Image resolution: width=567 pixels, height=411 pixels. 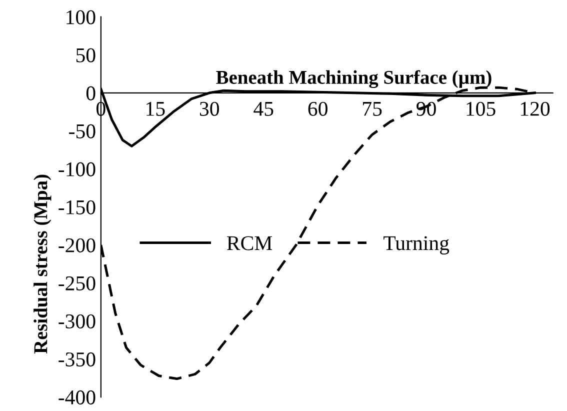 What do you see at coordinates (535, 109) in the screenshot?
I see `x-tick-label: 120` at bounding box center [535, 109].